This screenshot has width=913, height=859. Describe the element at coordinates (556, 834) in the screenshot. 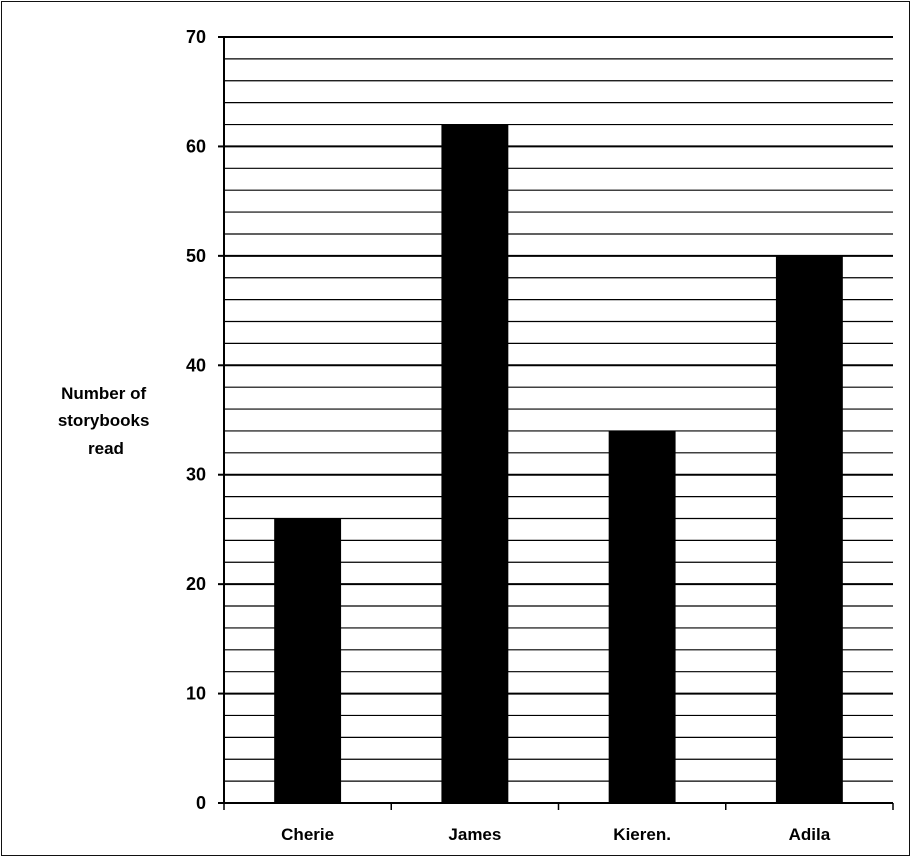

I see `x-category-labels: Cherie James Kieren. Adila` at that location.